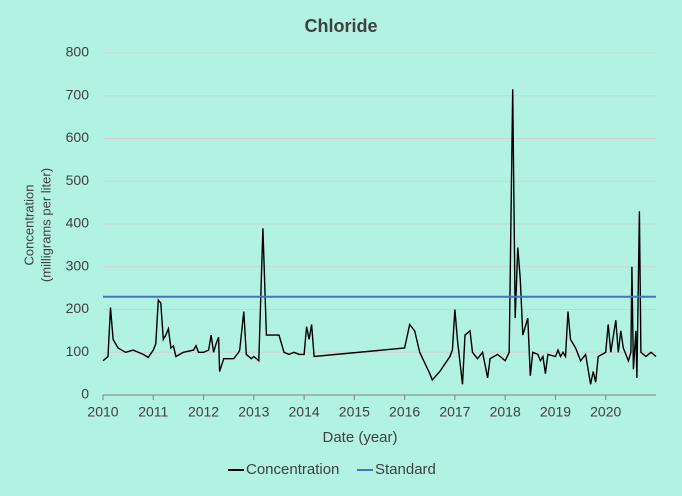 The width and height of the screenshot is (682, 496). I want to click on y-tick-label: 0, so click(85, 394).